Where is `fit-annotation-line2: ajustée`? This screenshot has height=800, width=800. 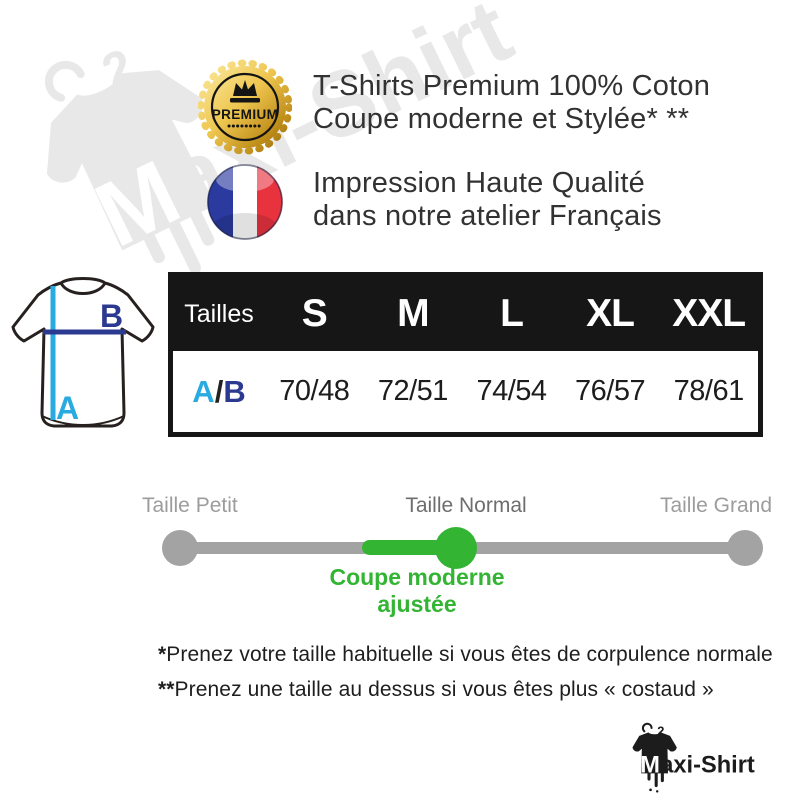
fit-annotation-line2: ajustée is located at coordinates (417, 604).